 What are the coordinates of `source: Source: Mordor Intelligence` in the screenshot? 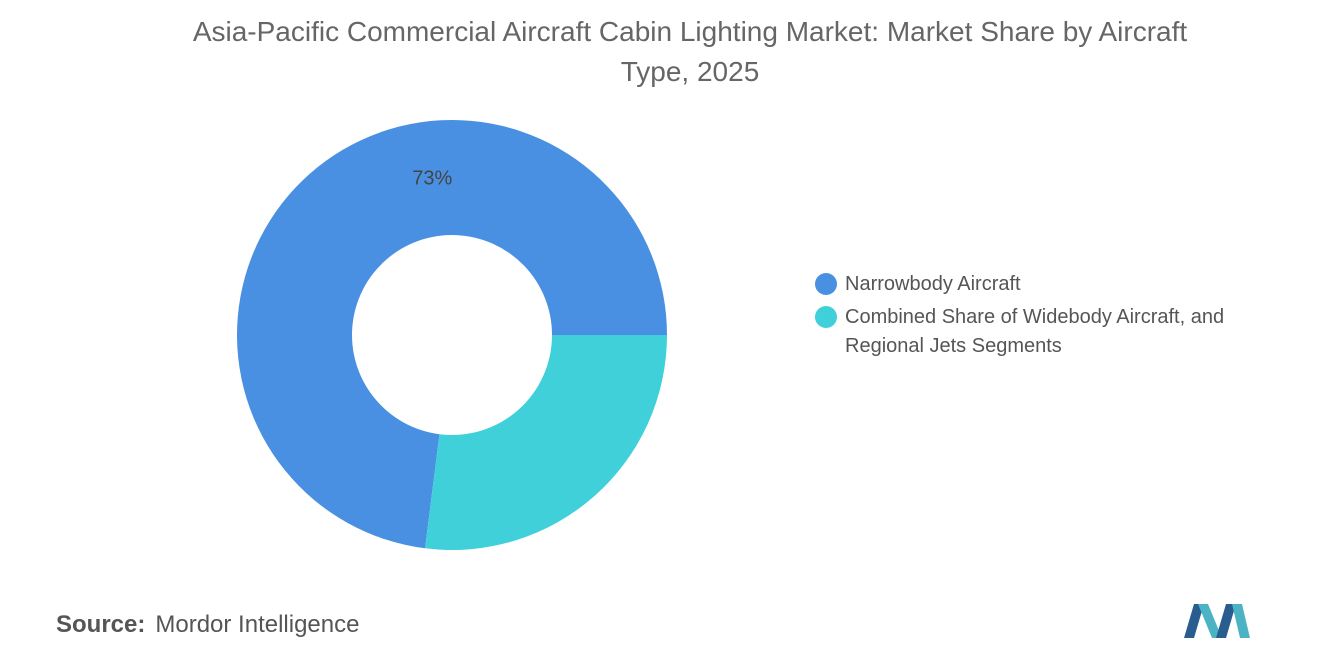 It's located at (207, 625).